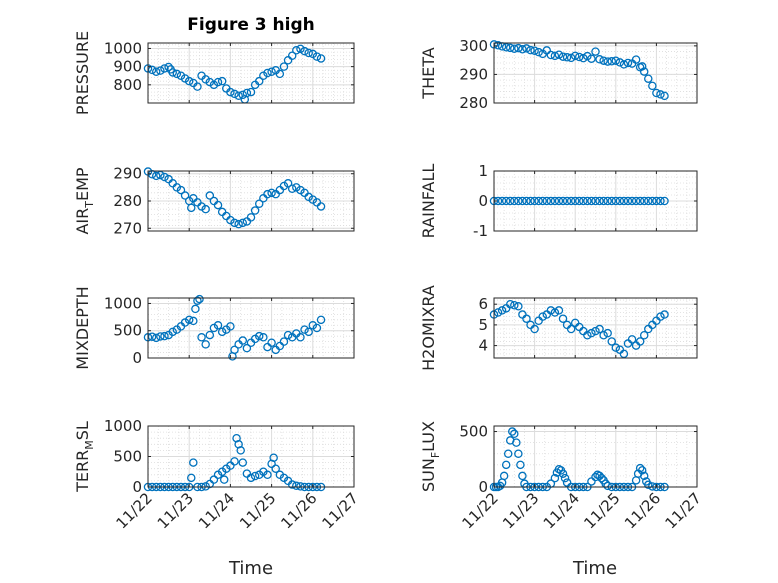 Image resolution: width=778 pixels, height=583 pixels. I want to click on subplot-air_temp: 270 280 290 AIRTEMP, so click(214, 201).